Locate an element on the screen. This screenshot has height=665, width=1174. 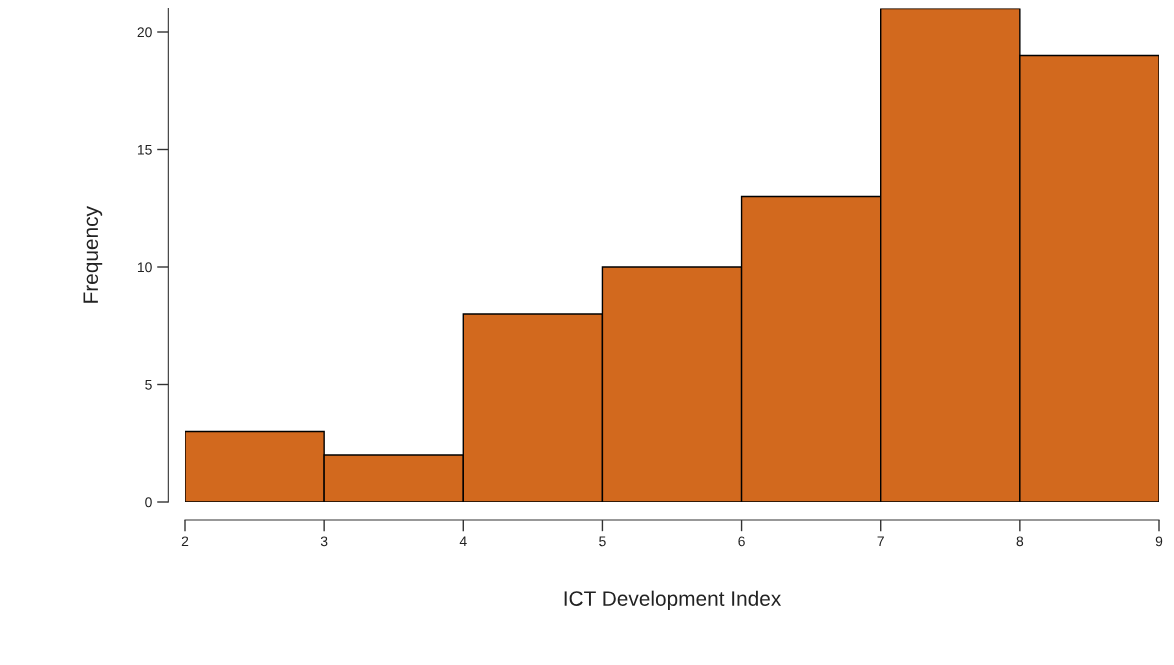
x-tick-label: 6 is located at coordinates (741, 541).